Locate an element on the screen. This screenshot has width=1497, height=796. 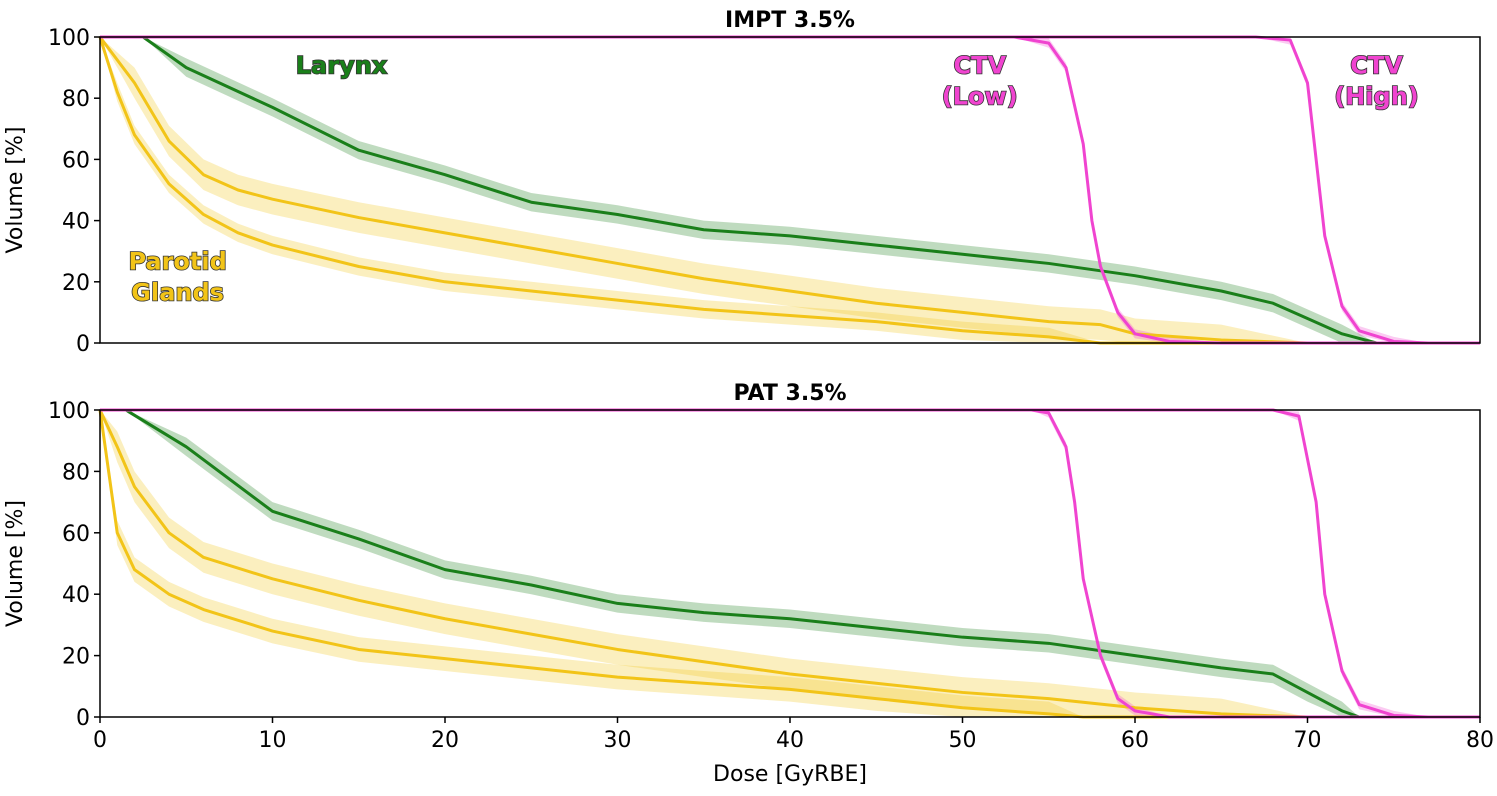
x-tick-label: 40 is located at coordinates (790, 740).